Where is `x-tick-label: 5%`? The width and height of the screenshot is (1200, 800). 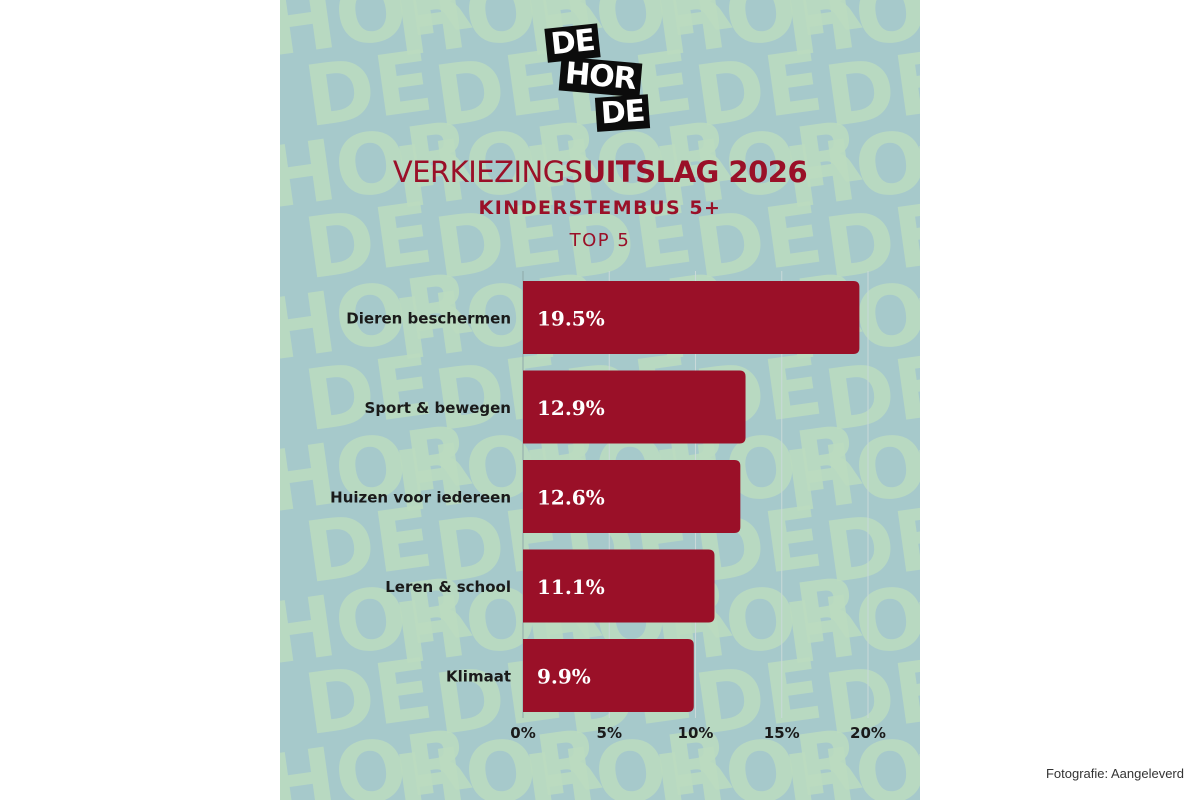 x-tick-label: 5% is located at coordinates (609, 733).